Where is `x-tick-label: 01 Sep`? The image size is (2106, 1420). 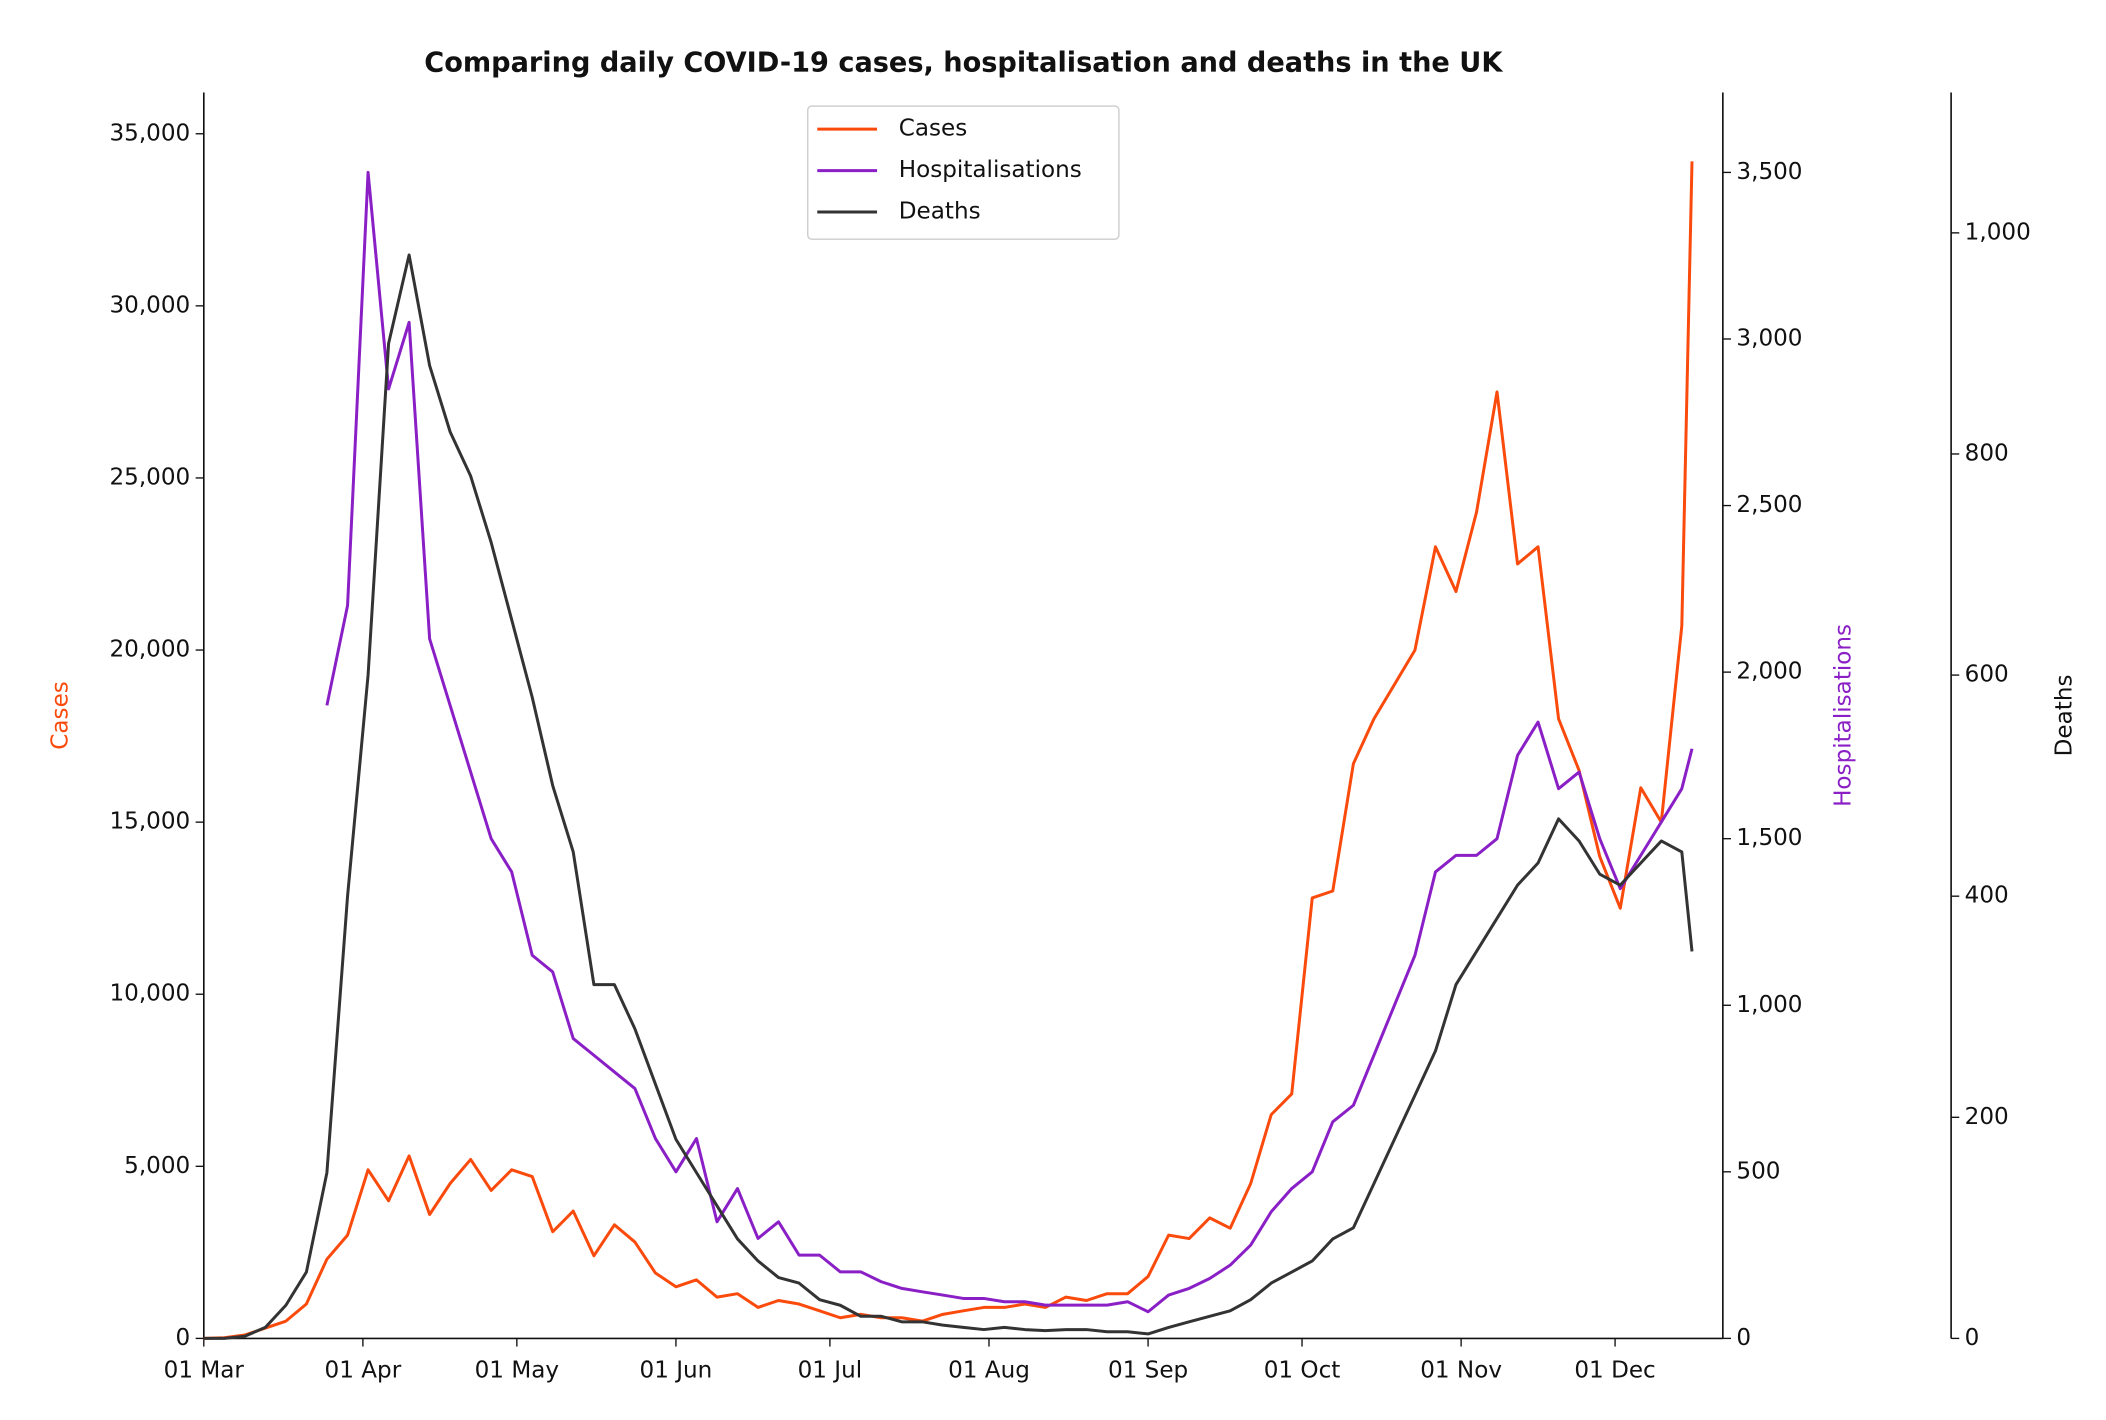
x-tick-label: 01 Sep is located at coordinates (1148, 1371).